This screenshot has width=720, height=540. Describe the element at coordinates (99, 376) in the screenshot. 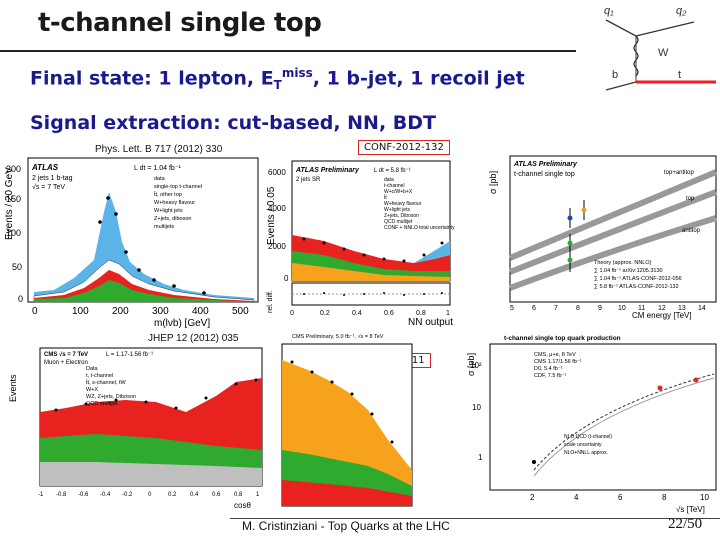

I see `svg-text: t, t-channel` at that location.